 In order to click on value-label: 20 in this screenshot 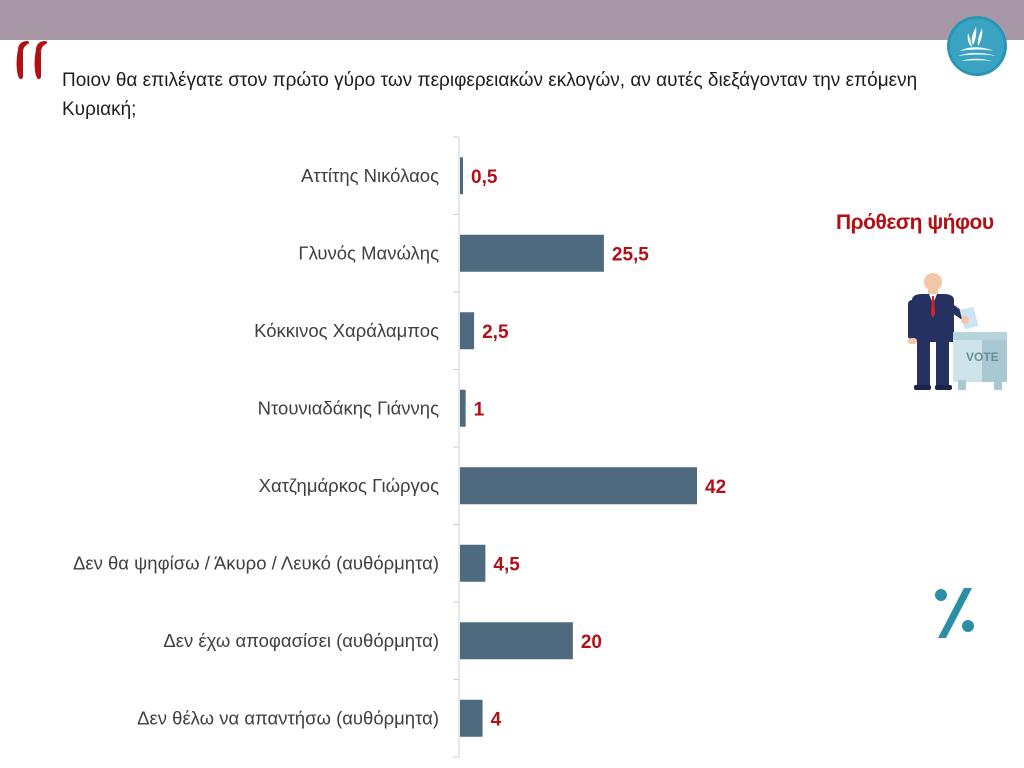, I will do `click(591, 642)`.